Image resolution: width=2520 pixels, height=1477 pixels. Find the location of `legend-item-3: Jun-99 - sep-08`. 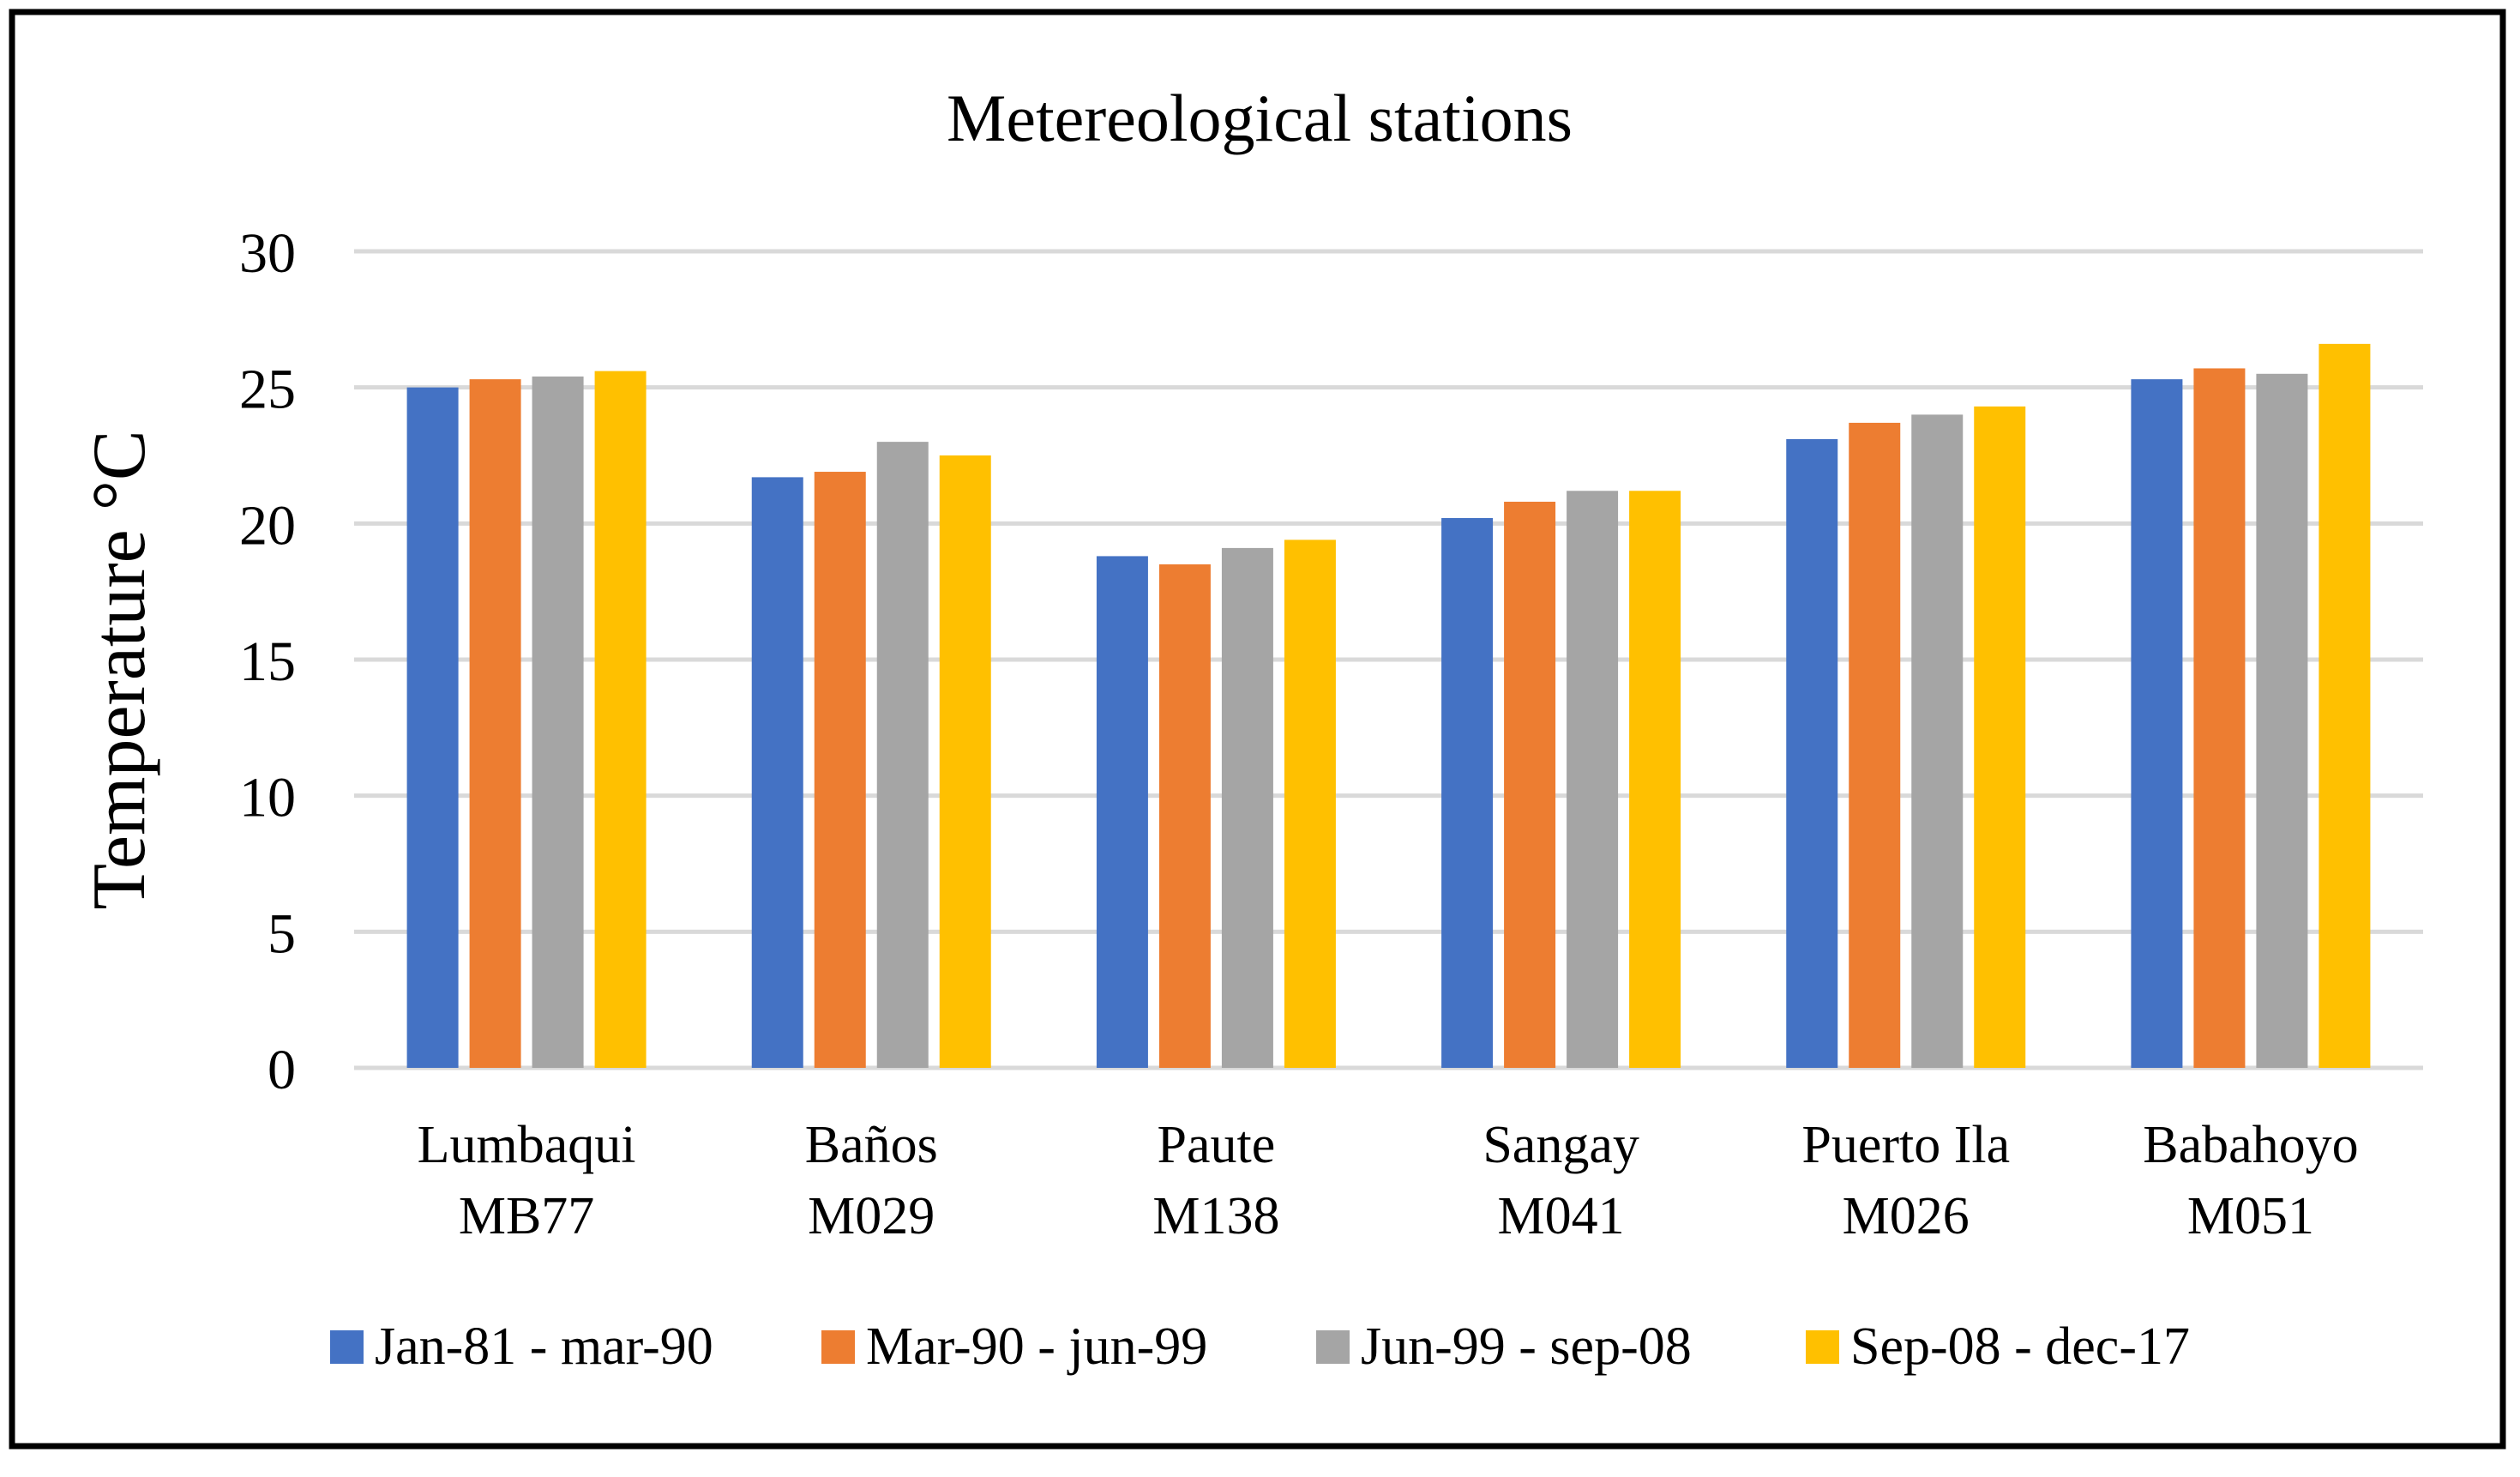

legend-item-3: Jun-99 - sep-08 is located at coordinates (1504, 1346).